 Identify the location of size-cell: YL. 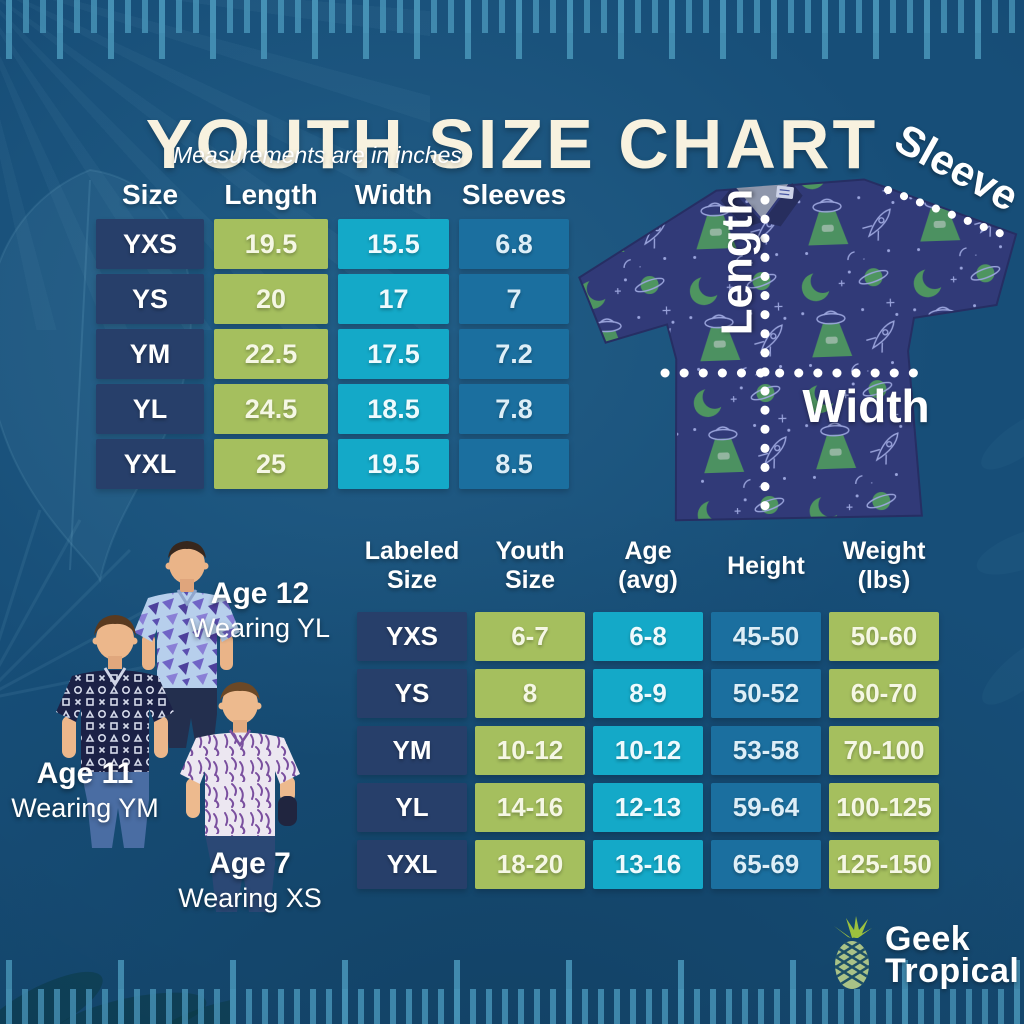
(150, 409).